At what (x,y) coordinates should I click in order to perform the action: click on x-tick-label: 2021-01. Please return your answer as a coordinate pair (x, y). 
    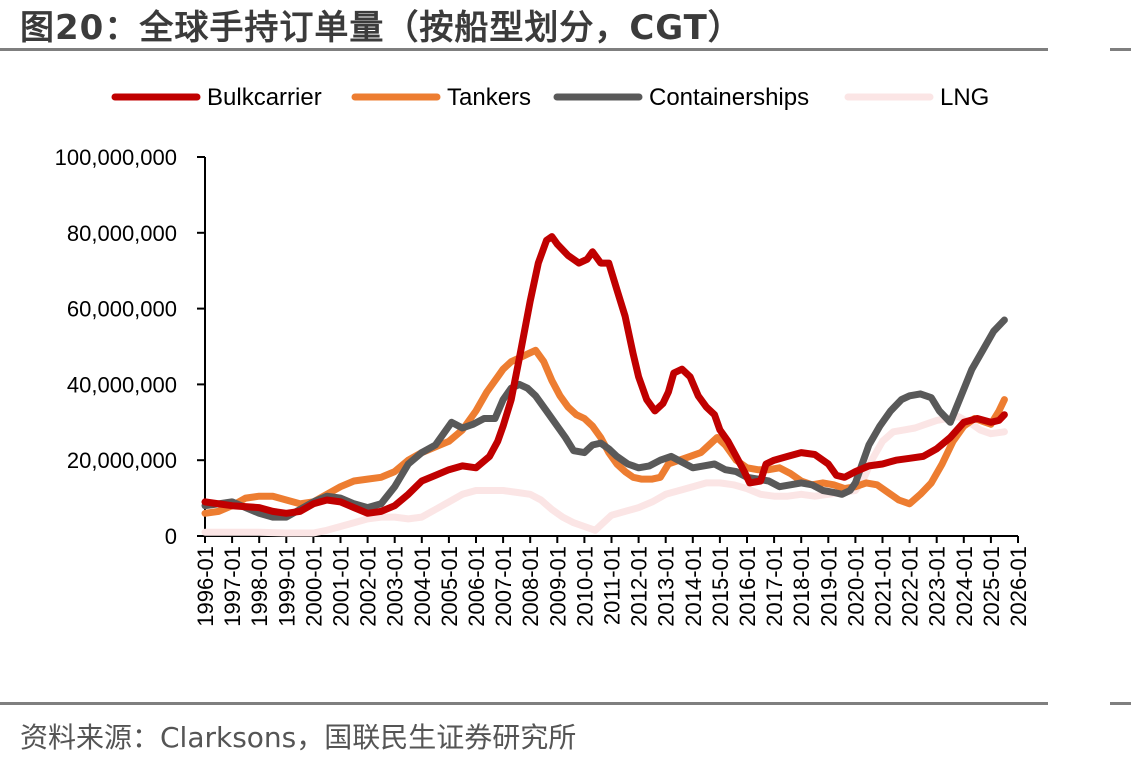
    Looking at the image, I should click on (883, 586).